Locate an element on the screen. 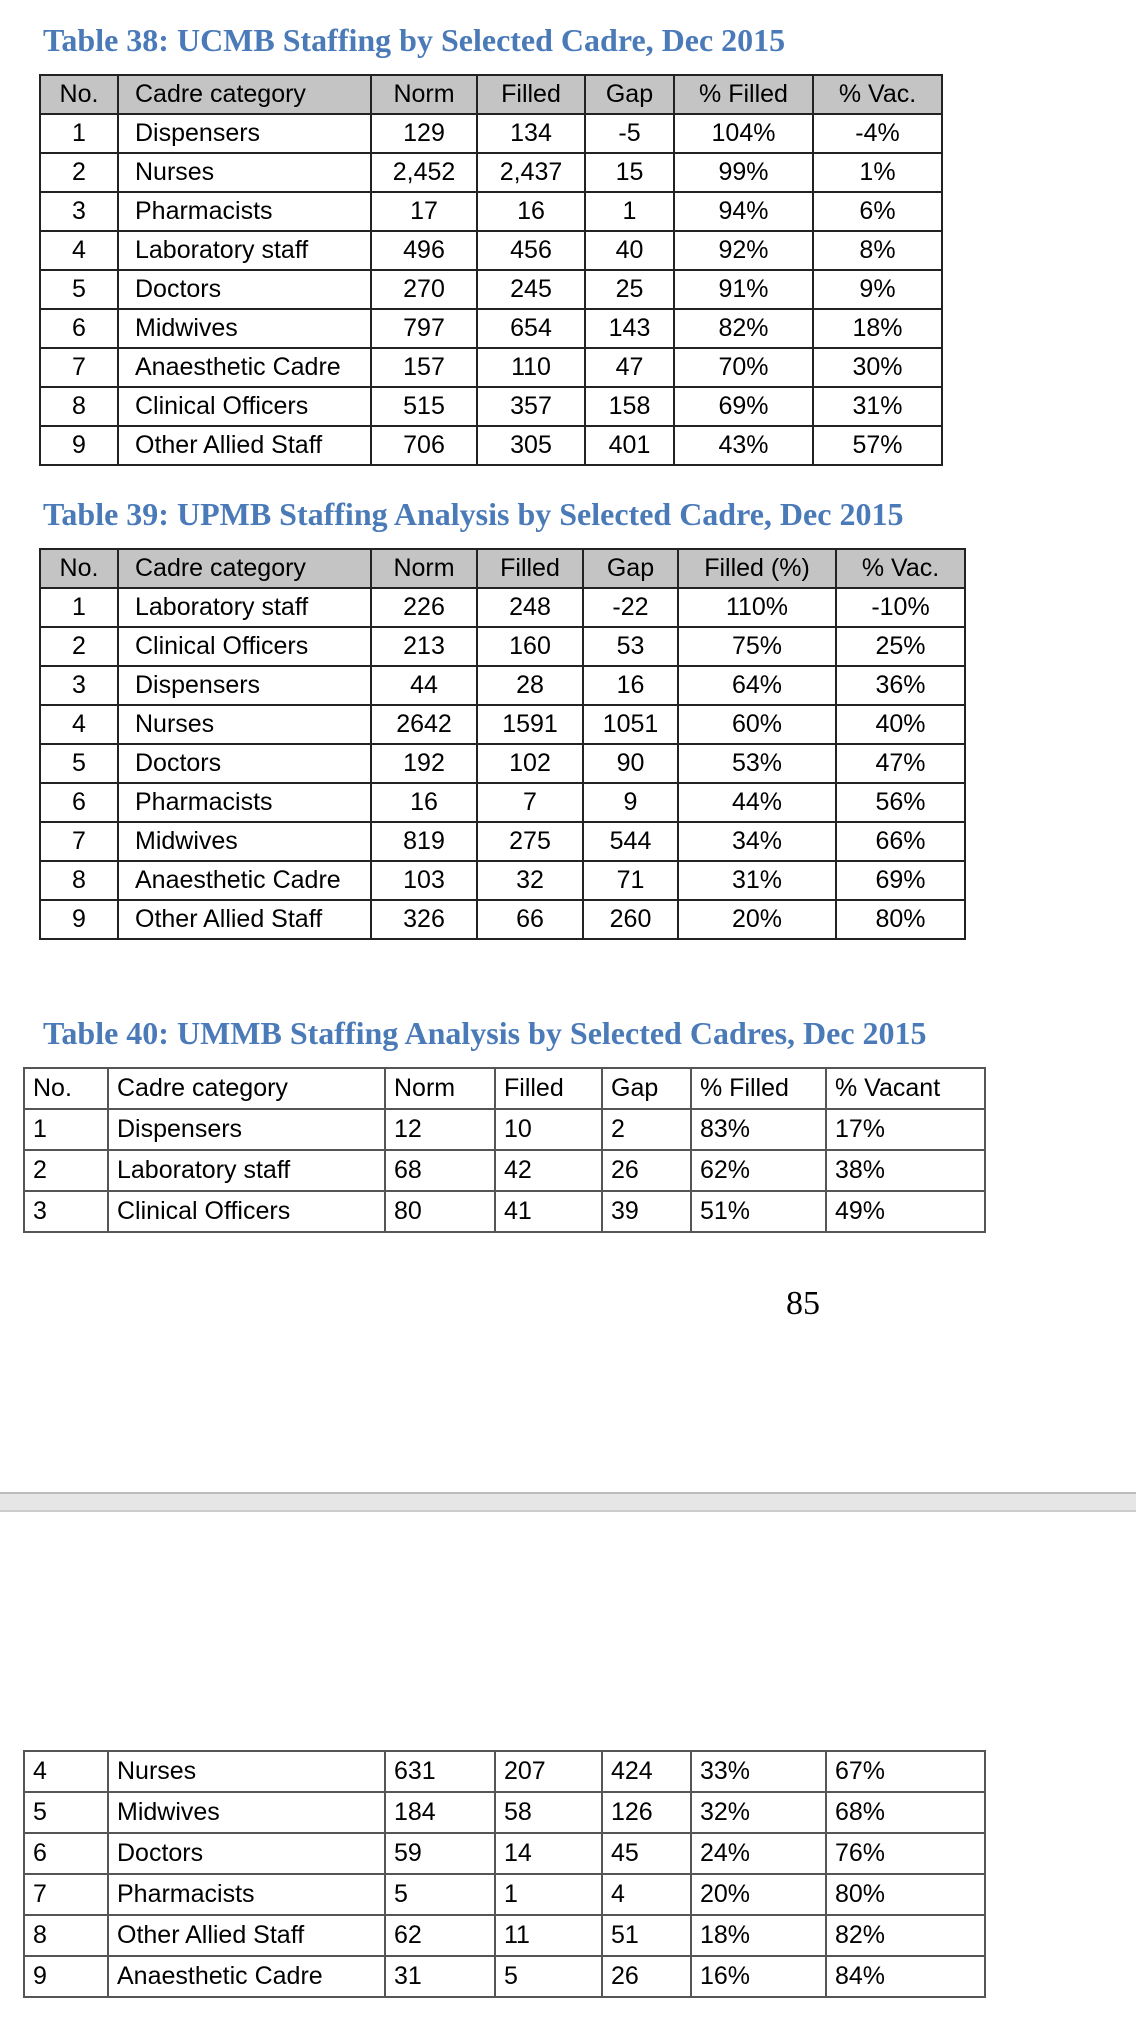 Image resolution: width=1136 pixels, height=2040 pixels. table-cell: 17% is located at coordinates (905, 1129).